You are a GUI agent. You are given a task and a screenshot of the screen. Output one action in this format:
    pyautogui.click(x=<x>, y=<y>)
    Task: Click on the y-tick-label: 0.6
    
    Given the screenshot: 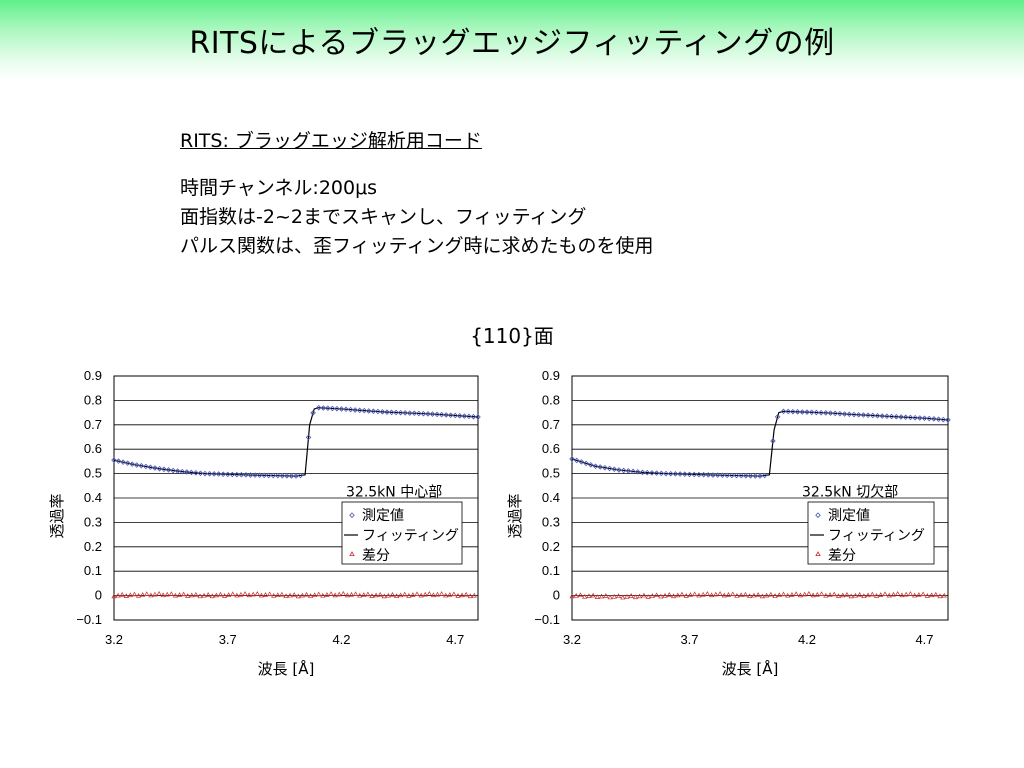 What is the action you would take?
    pyautogui.click(x=93, y=448)
    